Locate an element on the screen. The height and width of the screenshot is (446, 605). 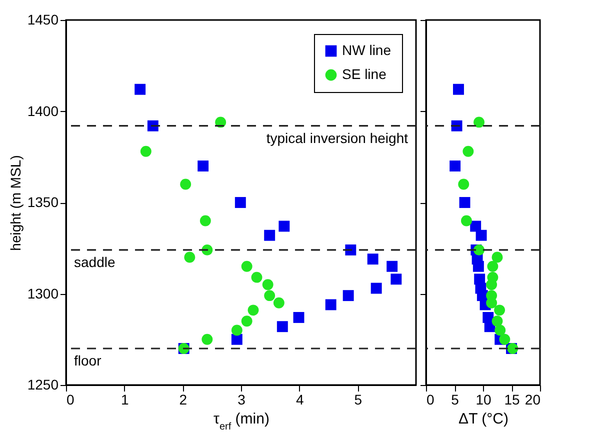
x-tick-label: 4 is located at coordinates (300, 400).